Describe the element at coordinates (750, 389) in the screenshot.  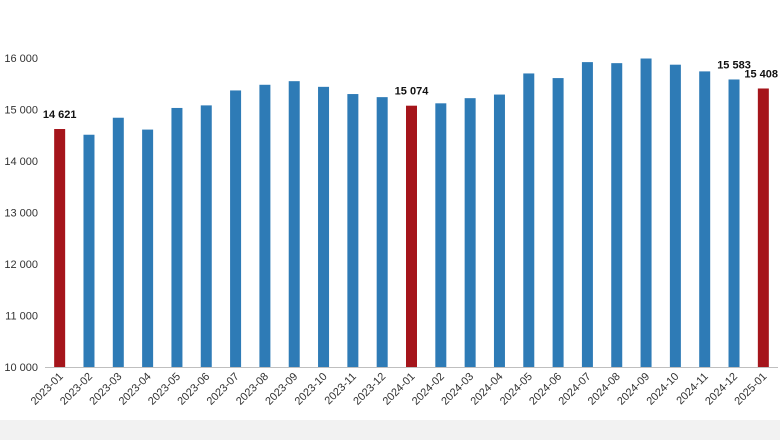
I see `x-tick-label: 2025-01` at that location.